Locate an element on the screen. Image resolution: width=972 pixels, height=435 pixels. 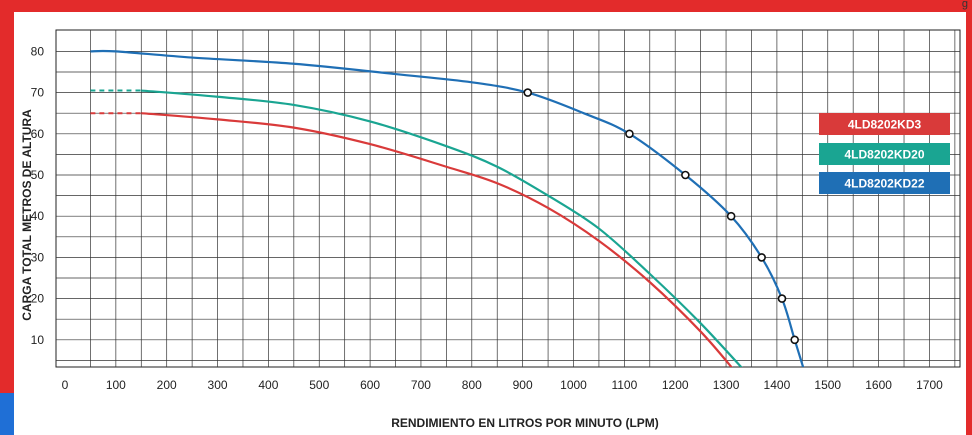
x-tick-label: 900 is located at coordinates (523, 385).